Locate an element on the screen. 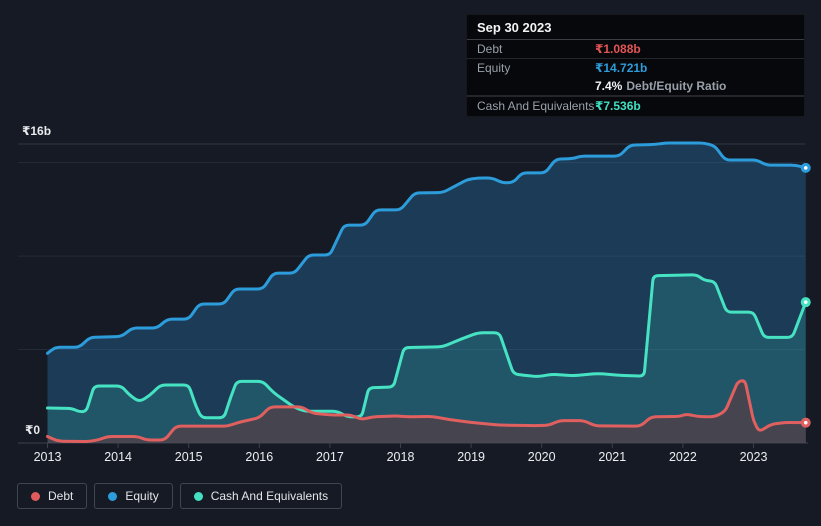  cash-end-marker-core is located at coordinates (805, 302).